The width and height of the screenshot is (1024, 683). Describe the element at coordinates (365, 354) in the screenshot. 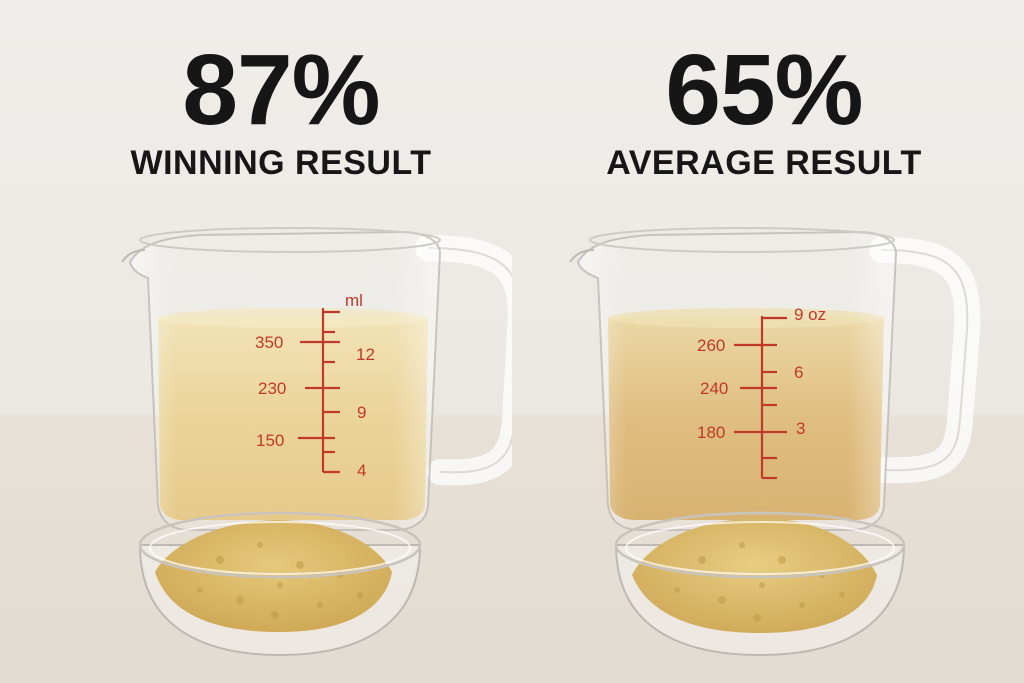

I see `scale-right-1: 12` at that location.